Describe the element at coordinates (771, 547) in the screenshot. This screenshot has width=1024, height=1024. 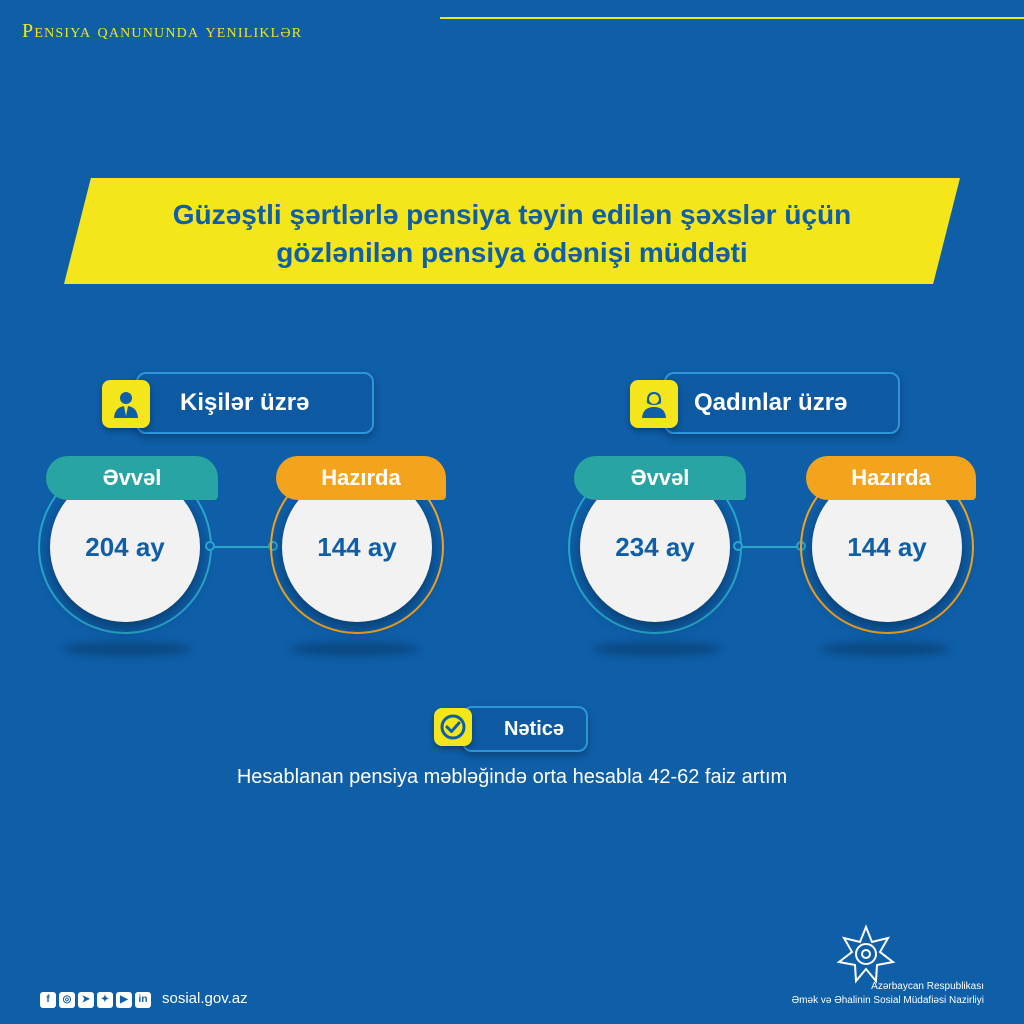
I see `women-connector` at that location.